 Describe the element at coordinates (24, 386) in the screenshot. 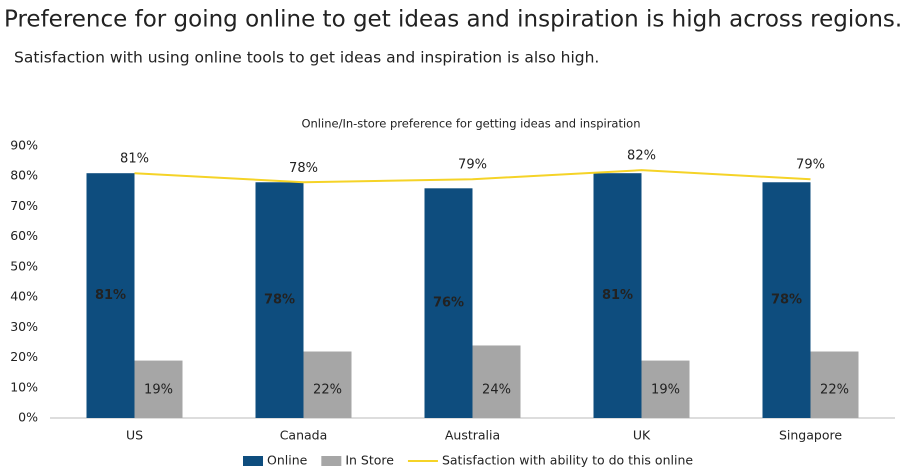

I see `y-tick-label: 10%` at that location.